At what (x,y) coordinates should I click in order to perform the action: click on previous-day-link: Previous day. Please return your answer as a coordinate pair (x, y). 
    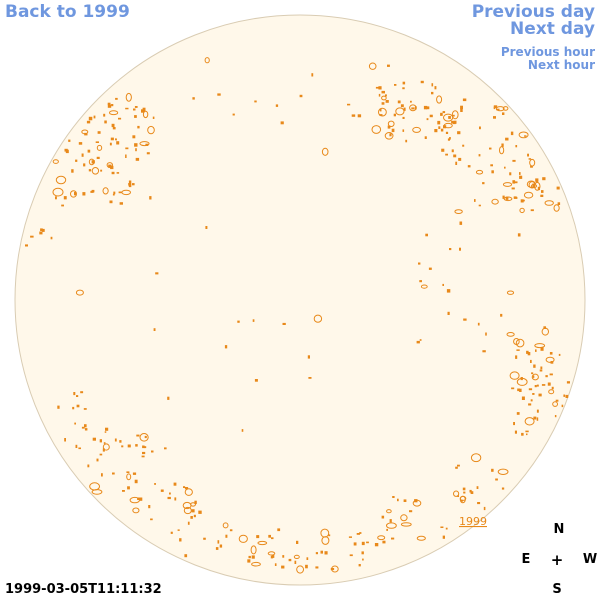
    Looking at the image, I should click on (533, 12).